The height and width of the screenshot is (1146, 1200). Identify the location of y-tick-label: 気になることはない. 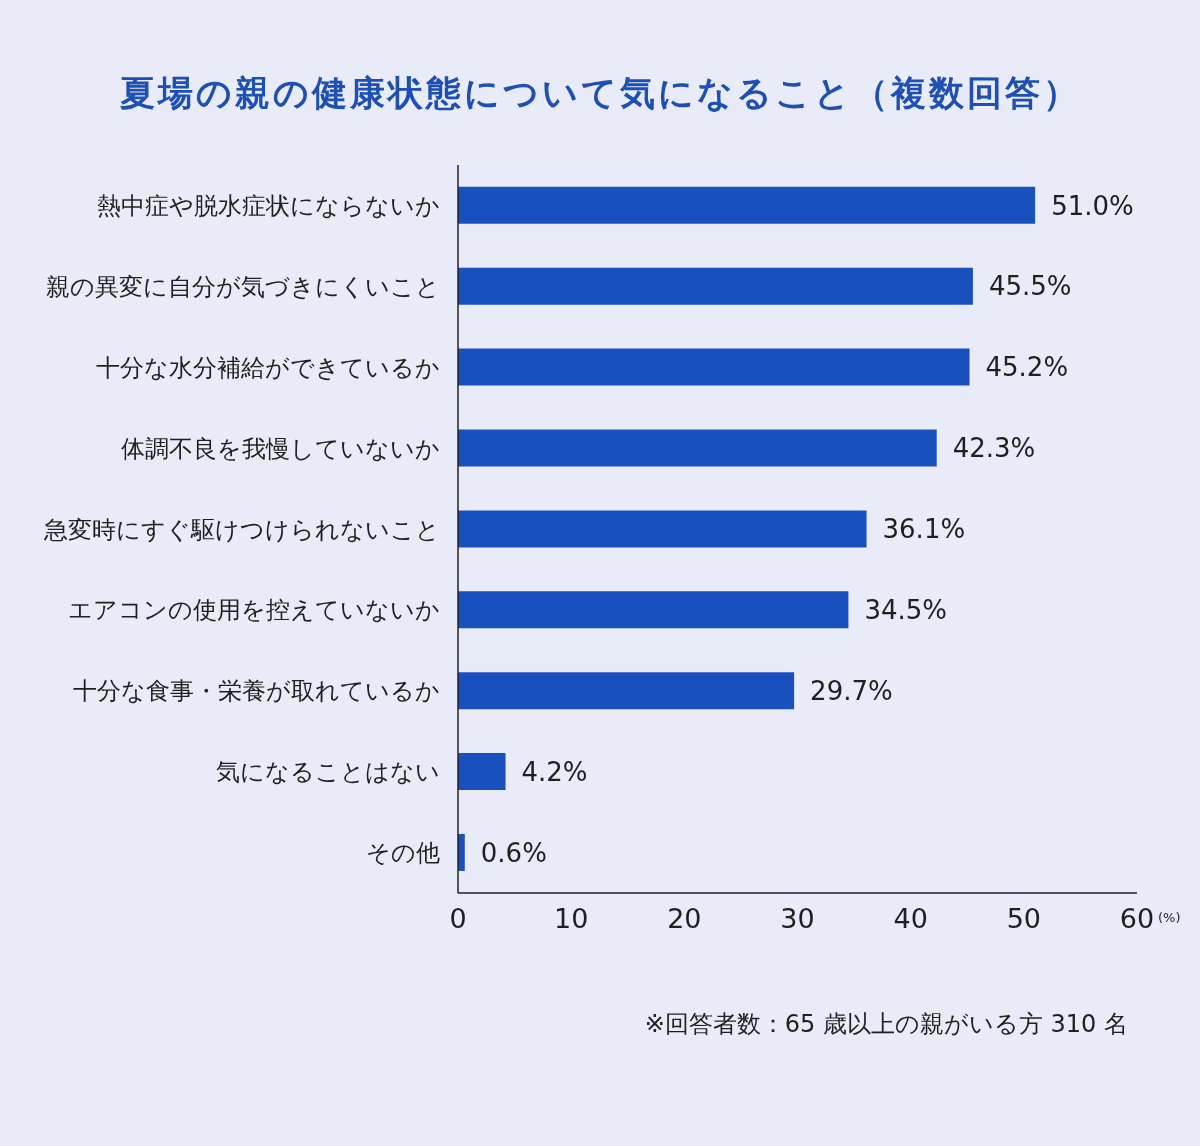
(328, 772).